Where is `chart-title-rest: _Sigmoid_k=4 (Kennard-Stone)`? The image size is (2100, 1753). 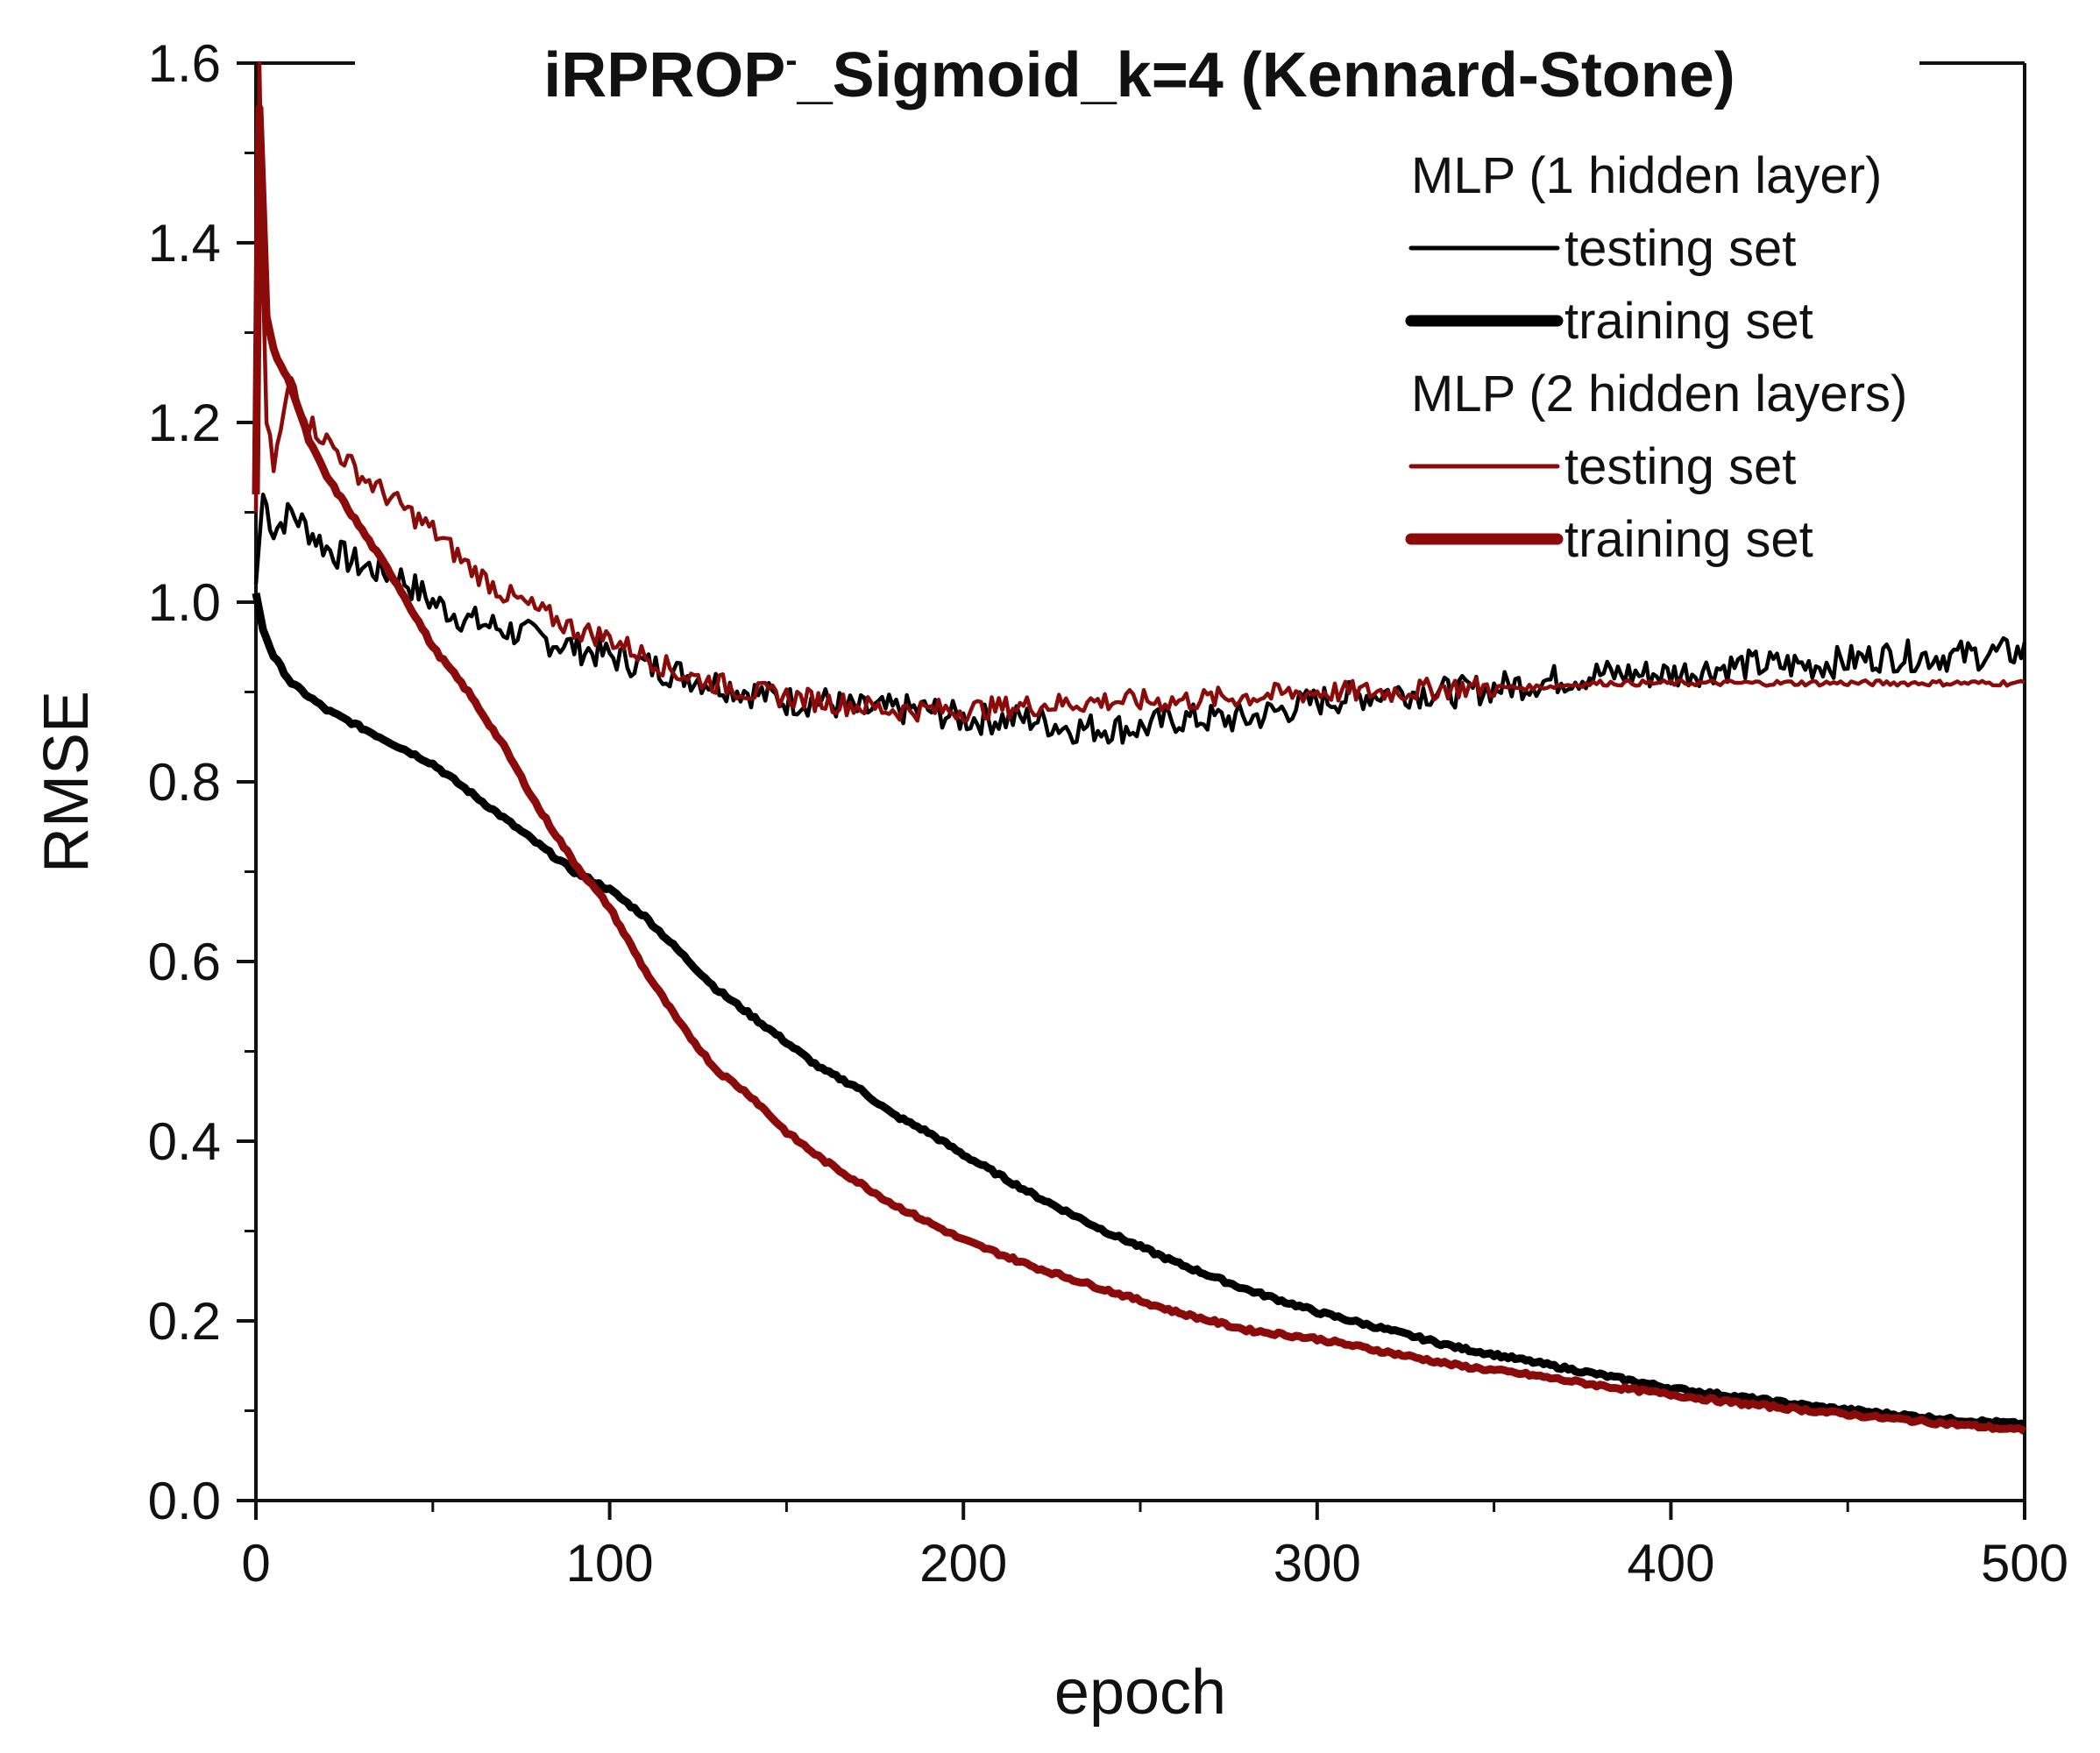
chart-title-rest: _Sigmoid_k=4 (Kennard-Stone) is located at coordinates (1266, 75).